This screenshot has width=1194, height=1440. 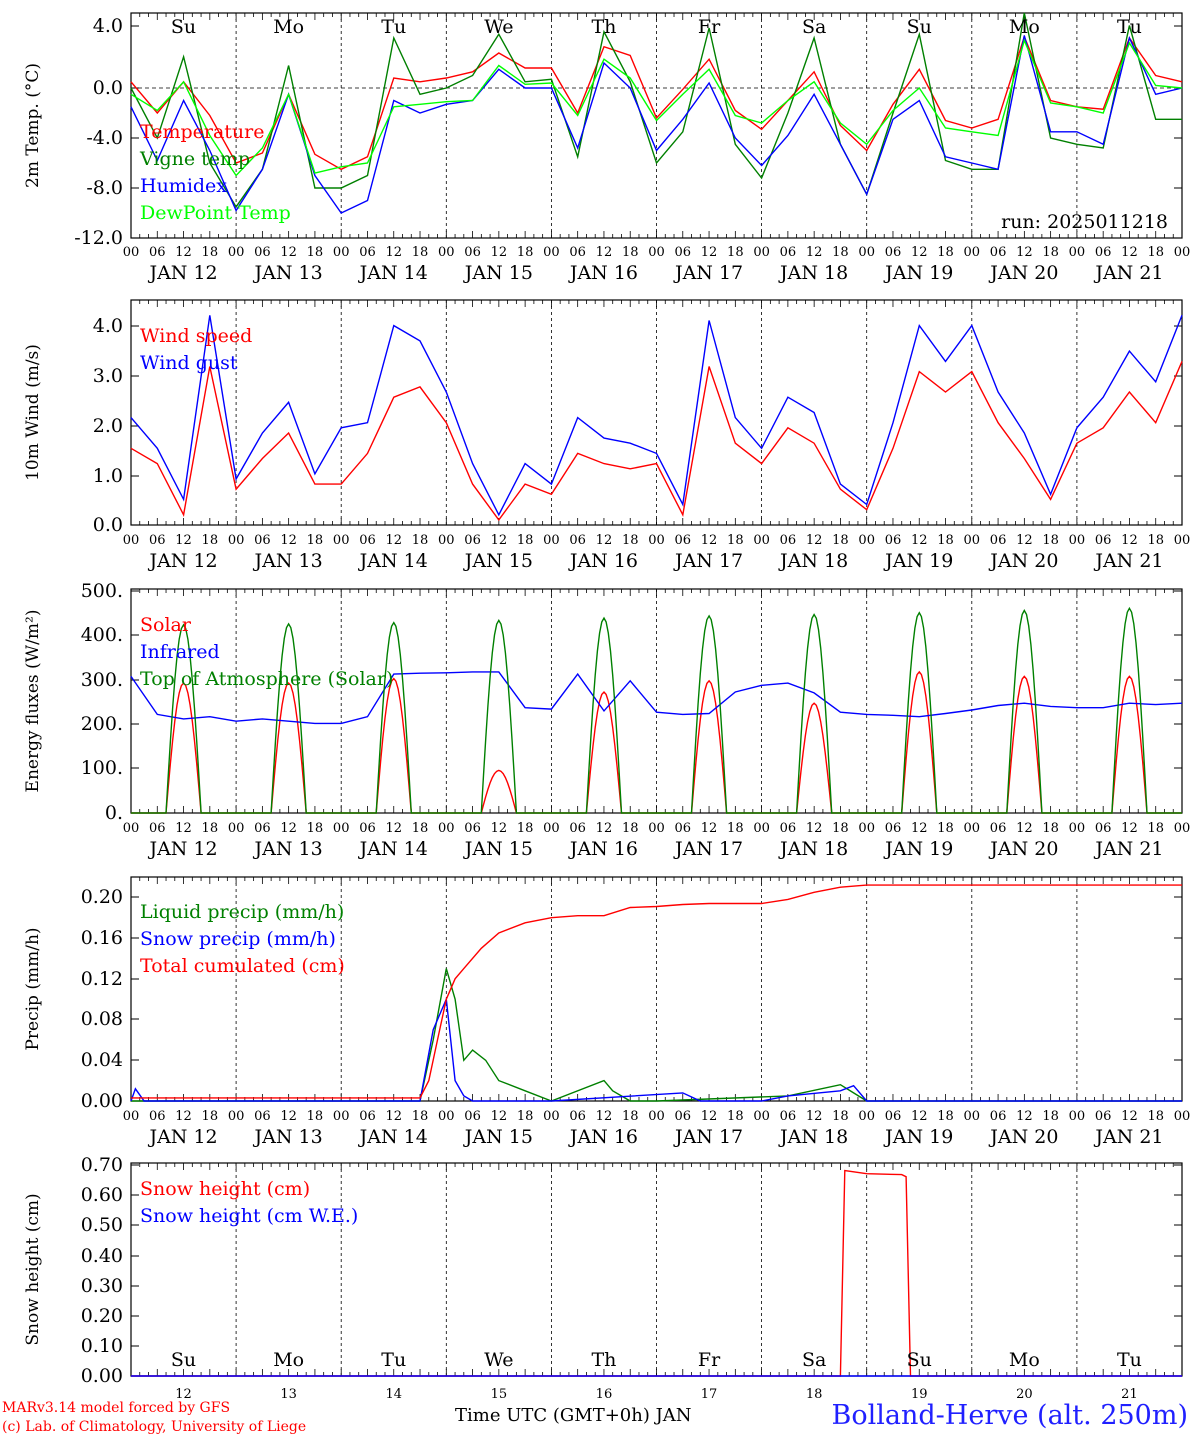 What do you see at coordinates (498, 1360) in the screenshot?
I see `weekday-label-bottom: We` at bounding box center [498, 1360].